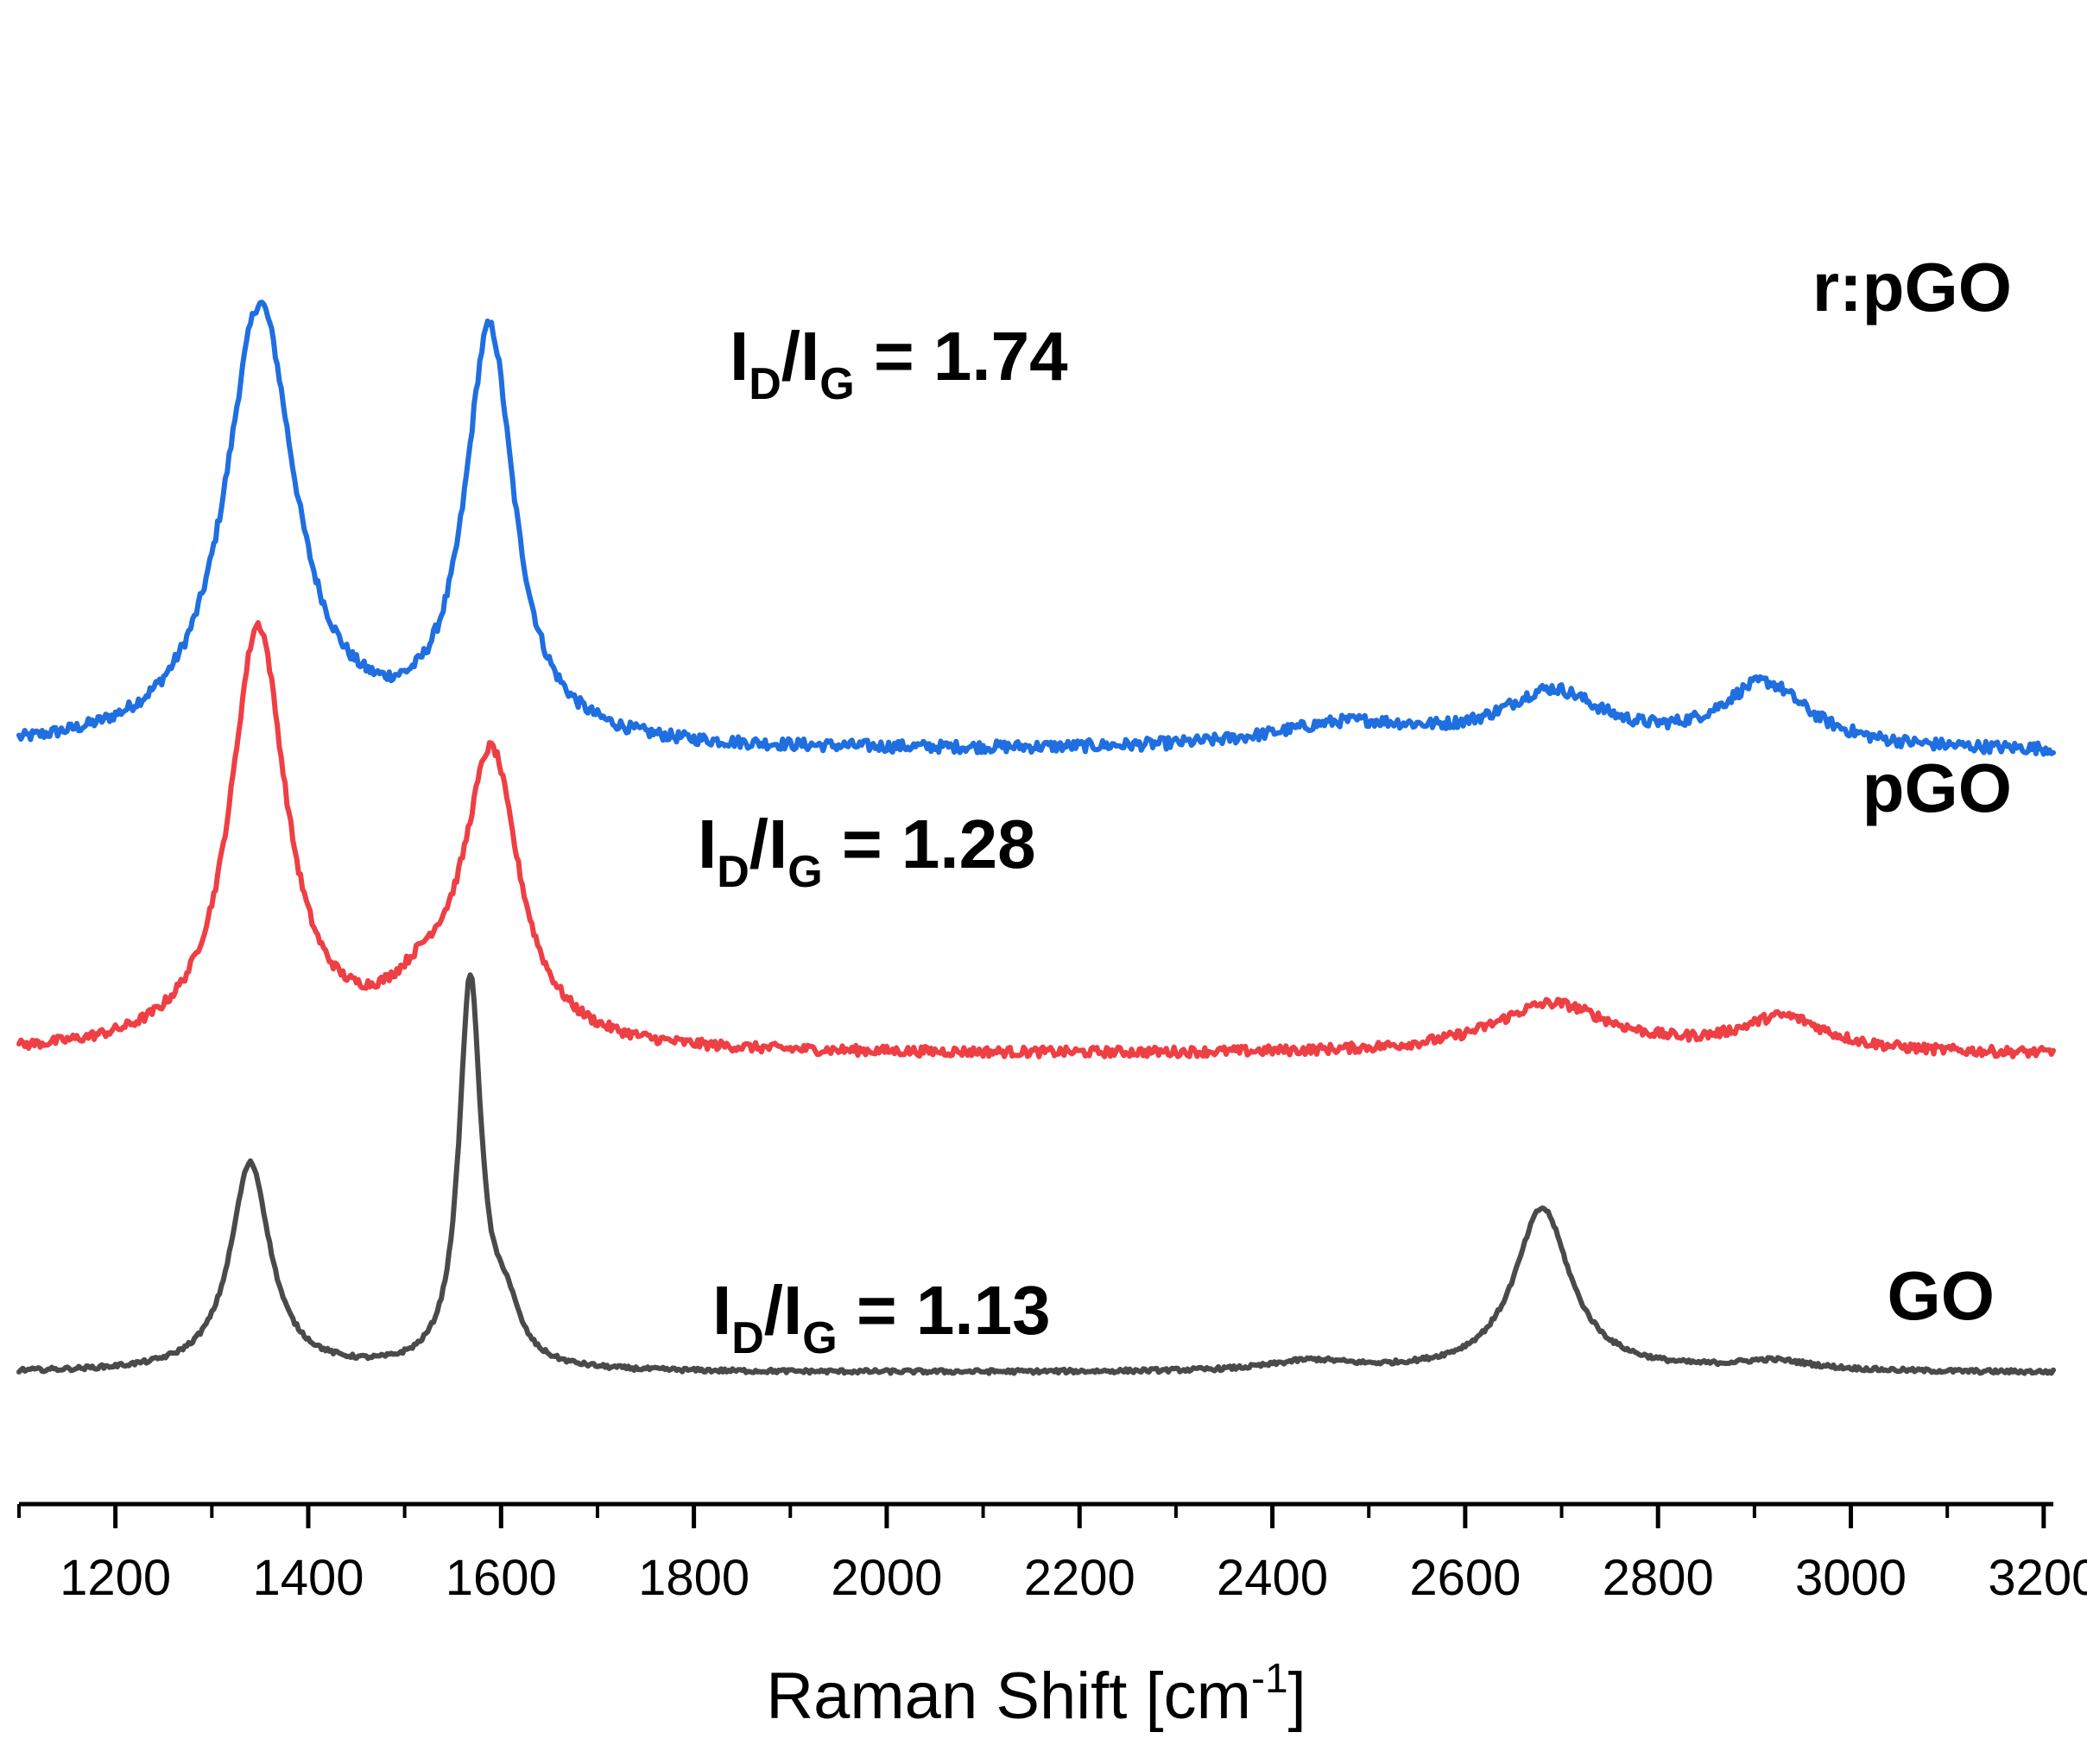 Image resolution: width=2087 pixels, height=1764 pixels. I want to click on x-axis-title: Raman Shift [cm-1], so click(1036, 1695).